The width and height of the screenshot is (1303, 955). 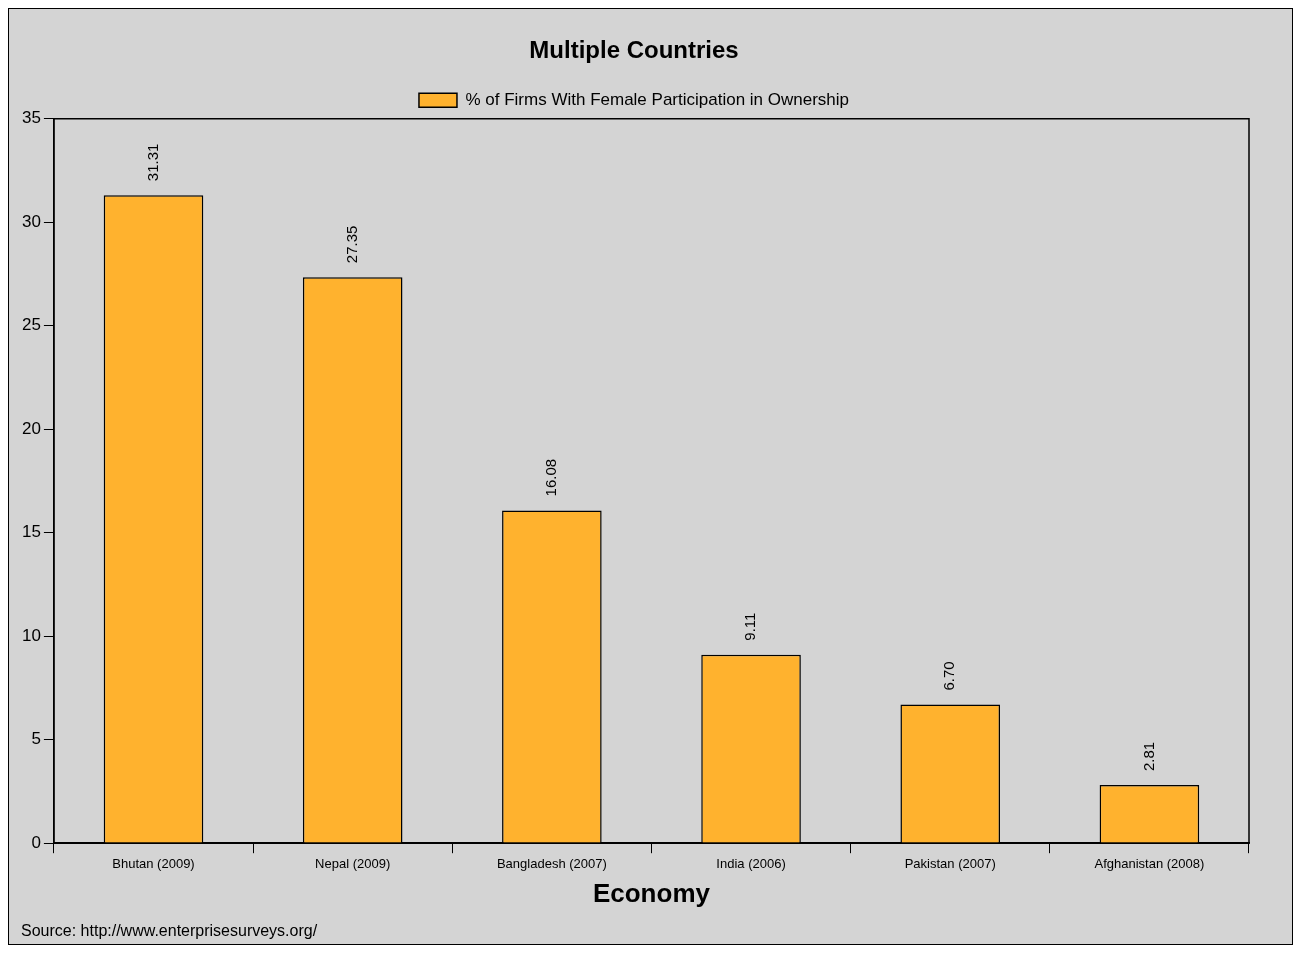 I want to click on y-tick-label: 20, so click(x=31, y=428).